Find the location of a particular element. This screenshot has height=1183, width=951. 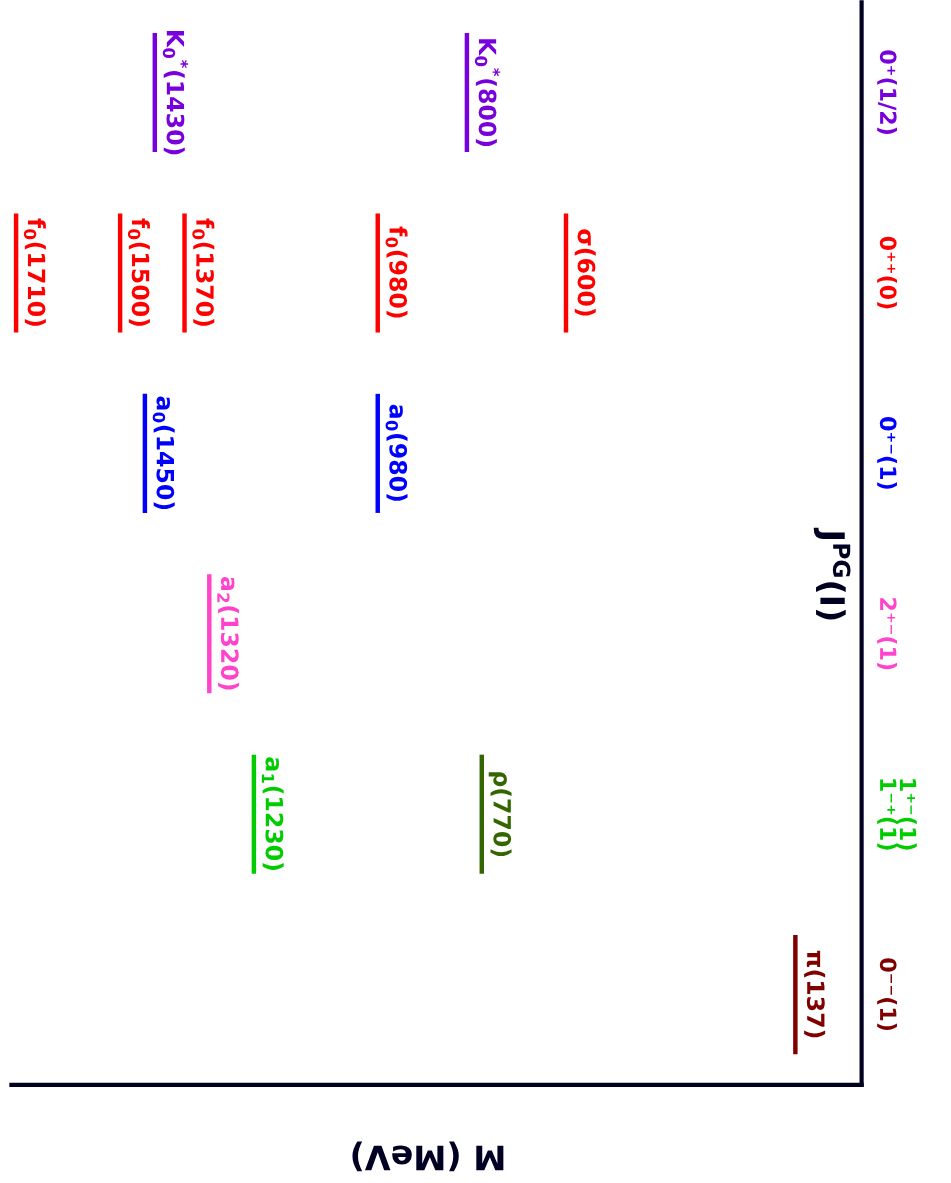

data-label: f$_{0}$(1710) is located at coordinates (34, 272).